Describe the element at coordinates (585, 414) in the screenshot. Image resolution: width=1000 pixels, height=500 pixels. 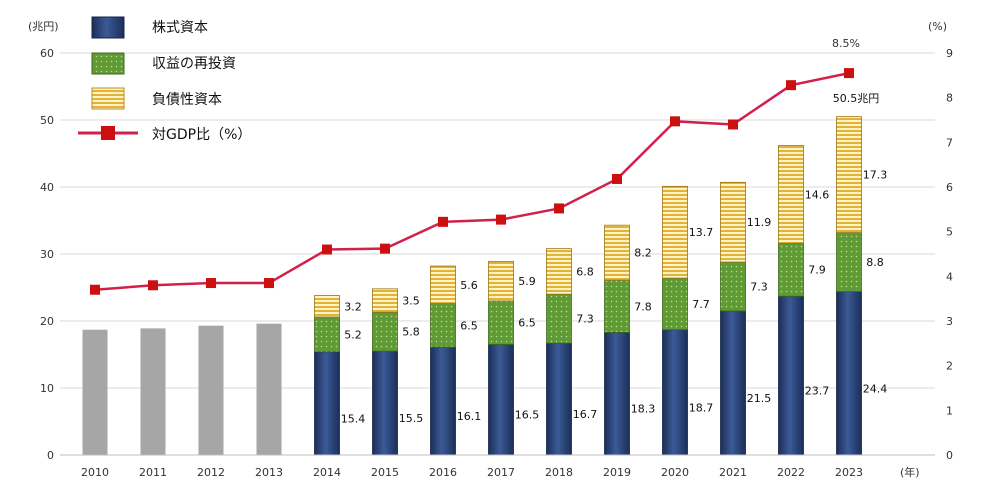
I see `data-label-equity-2018: 16.7` at that location.